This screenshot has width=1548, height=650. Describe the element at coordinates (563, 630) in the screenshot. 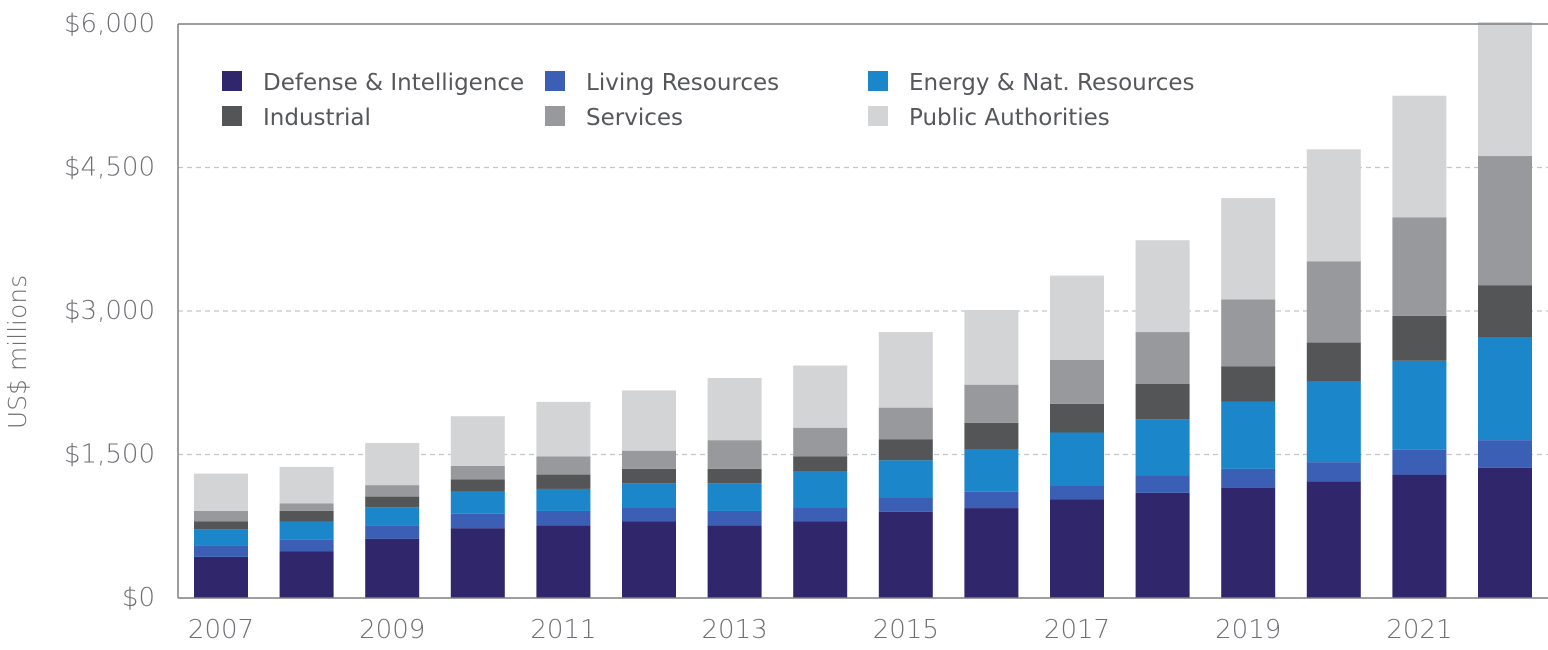

I see `x-tick-label: 2011` at that location.